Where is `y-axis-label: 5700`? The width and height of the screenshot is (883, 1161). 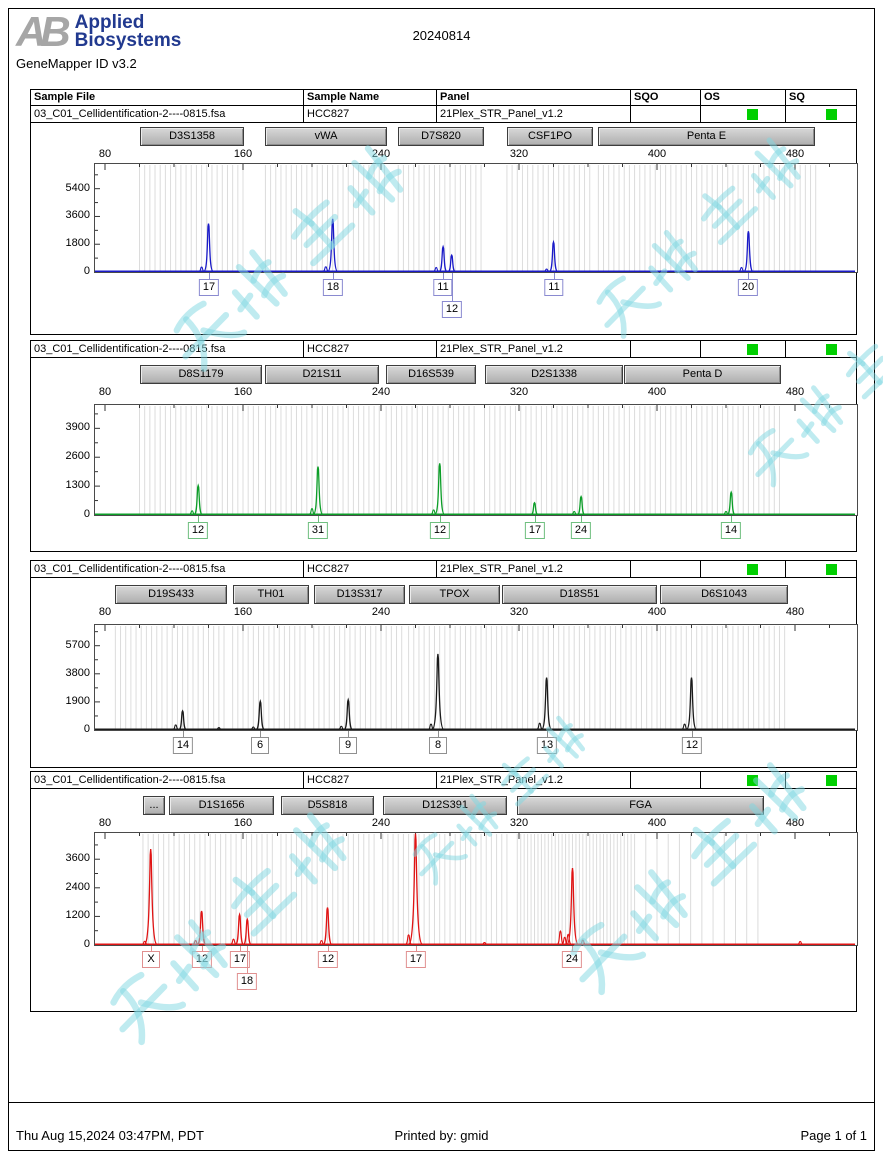
y-axis-label: 5700 is located at coordinates (77, 645).